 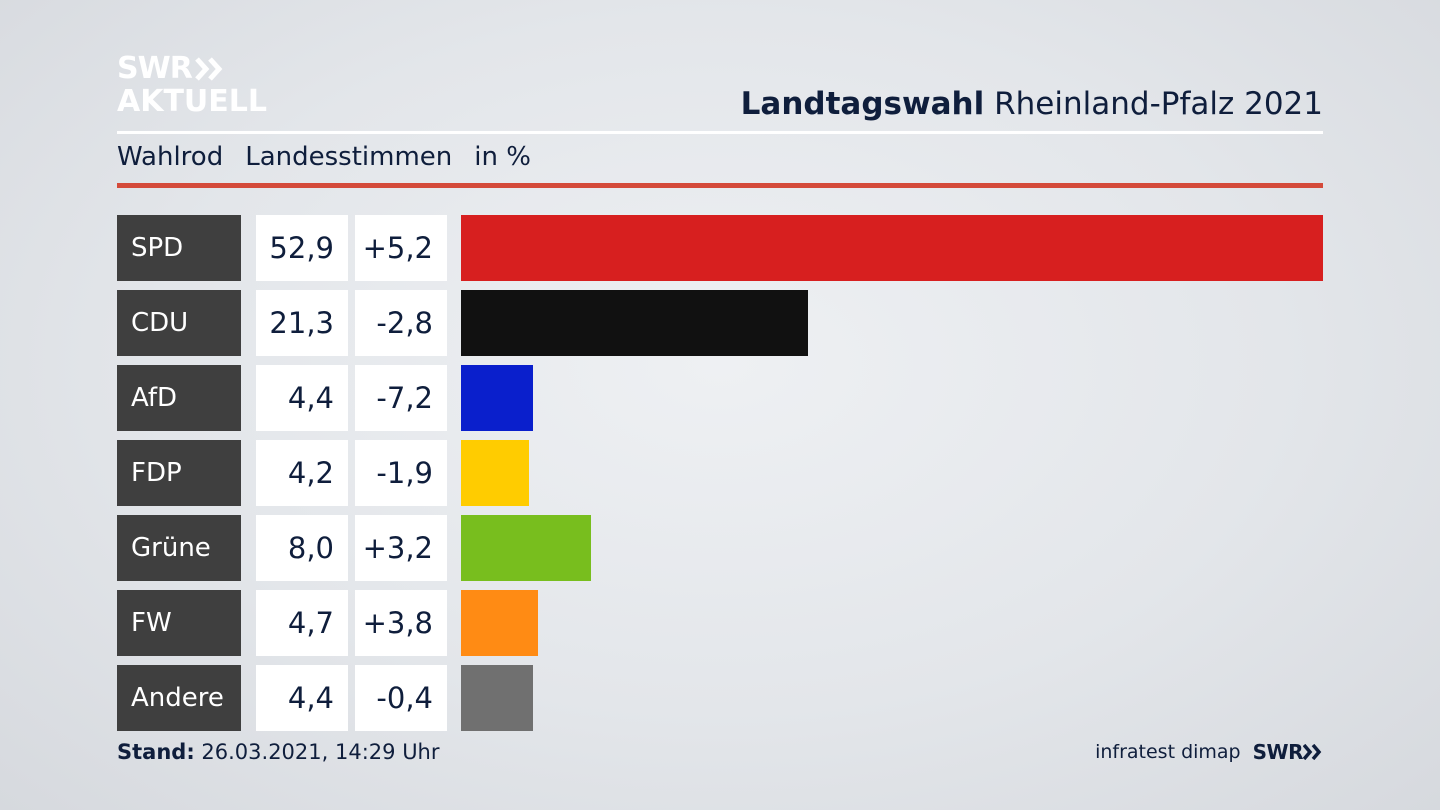 What do you see at coordinates (401, 623) in the screenshot?
I see `change-label: +3,8` at bounding box center [401, 623].